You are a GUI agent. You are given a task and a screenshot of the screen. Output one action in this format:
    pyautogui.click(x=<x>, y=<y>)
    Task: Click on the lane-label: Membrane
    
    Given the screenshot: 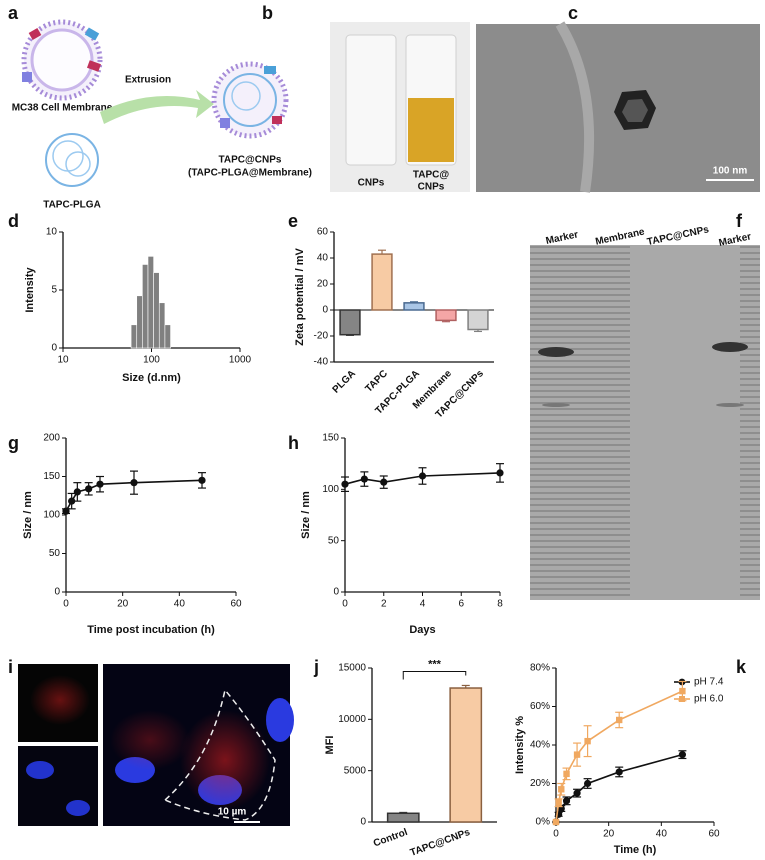 What is the action you would take?
    pyautogui.click(x=620, y=236)
    